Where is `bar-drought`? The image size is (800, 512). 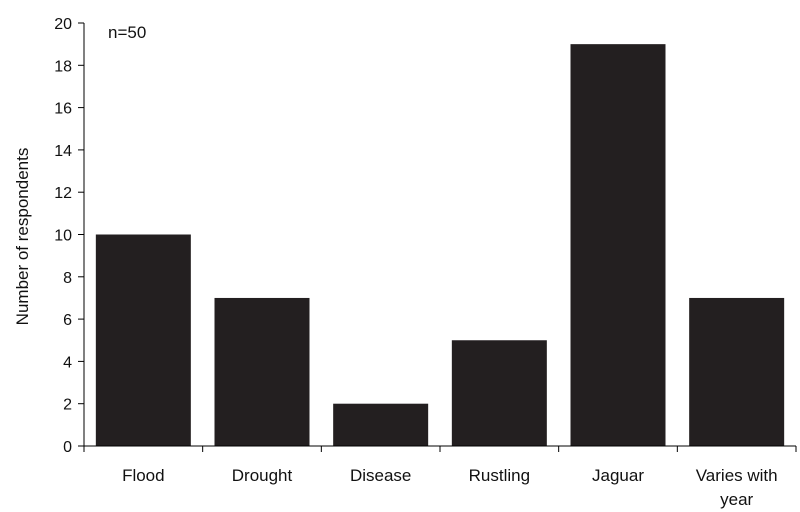 bar-drought is located at coordinates (262, 371).